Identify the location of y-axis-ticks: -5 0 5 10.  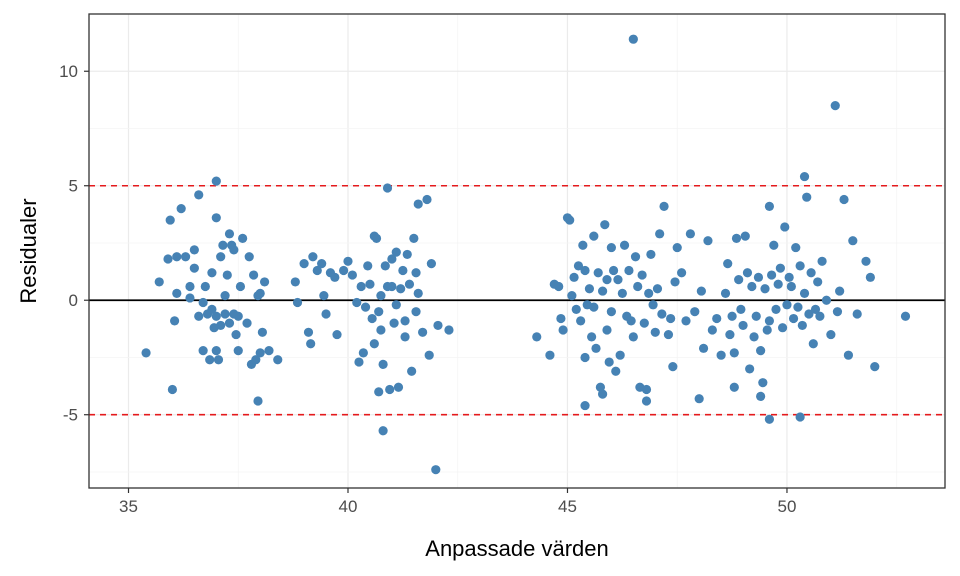
(74, 243).